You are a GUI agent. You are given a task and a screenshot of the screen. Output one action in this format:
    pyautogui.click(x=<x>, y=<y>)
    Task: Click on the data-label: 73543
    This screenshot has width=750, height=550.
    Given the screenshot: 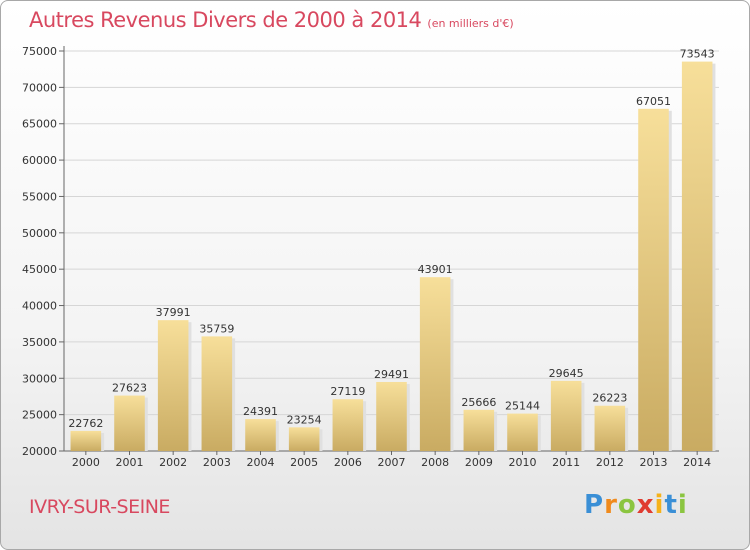 What is the action you would take?
    pyautogui.click(x=697, y=54)
    